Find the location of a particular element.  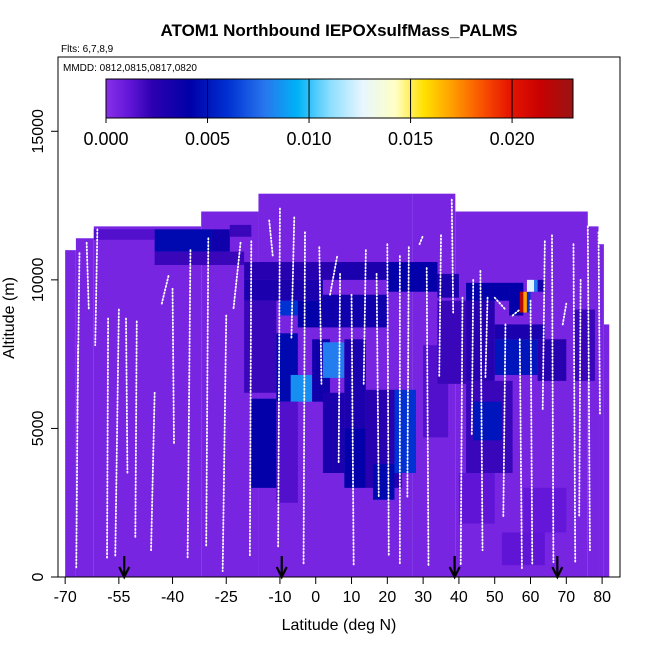

x-tick-label: -40 is located at coordinates (172, 597).